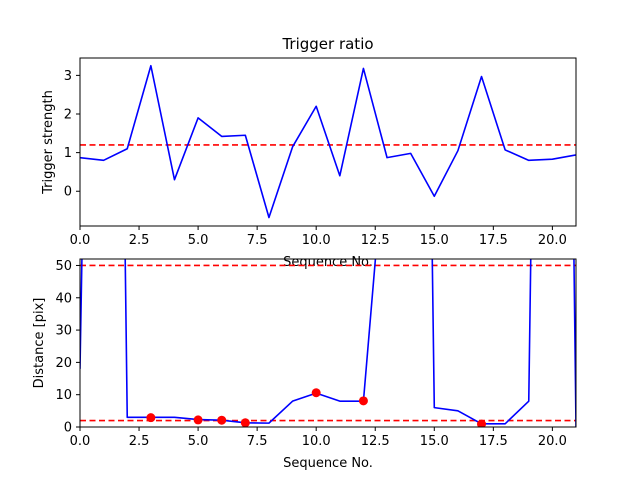 The image size is (640, 480). Describe the element at coordinates (257, 240) in the screenshot. I see `top-x-tick-label: 7.5` at that location.